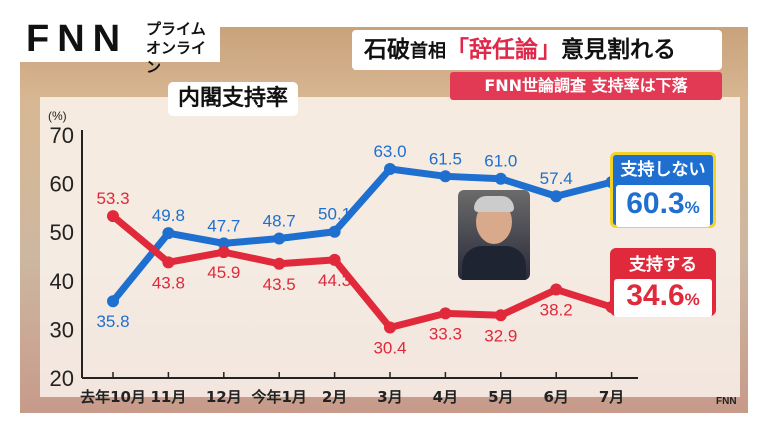  What do you see at coordinates (389, 397) in the screenshot?
I see `x-tick-label: 3月` at bounding box center [389, 397].